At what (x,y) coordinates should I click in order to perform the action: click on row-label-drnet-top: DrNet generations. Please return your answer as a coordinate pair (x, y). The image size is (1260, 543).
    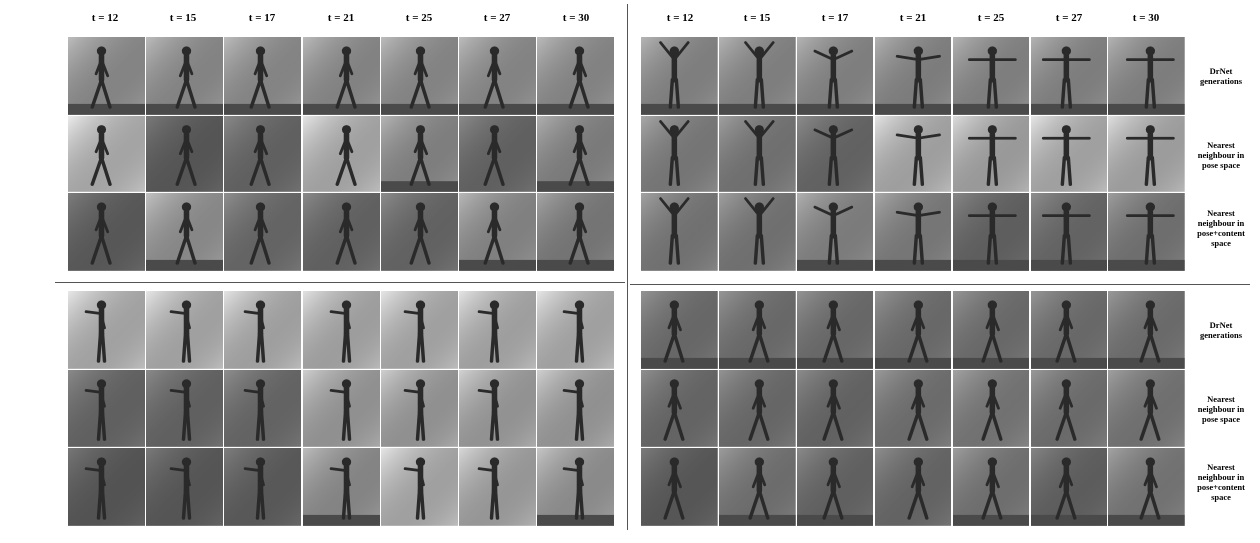
    Looking at the image, I should click on (1219, 76).